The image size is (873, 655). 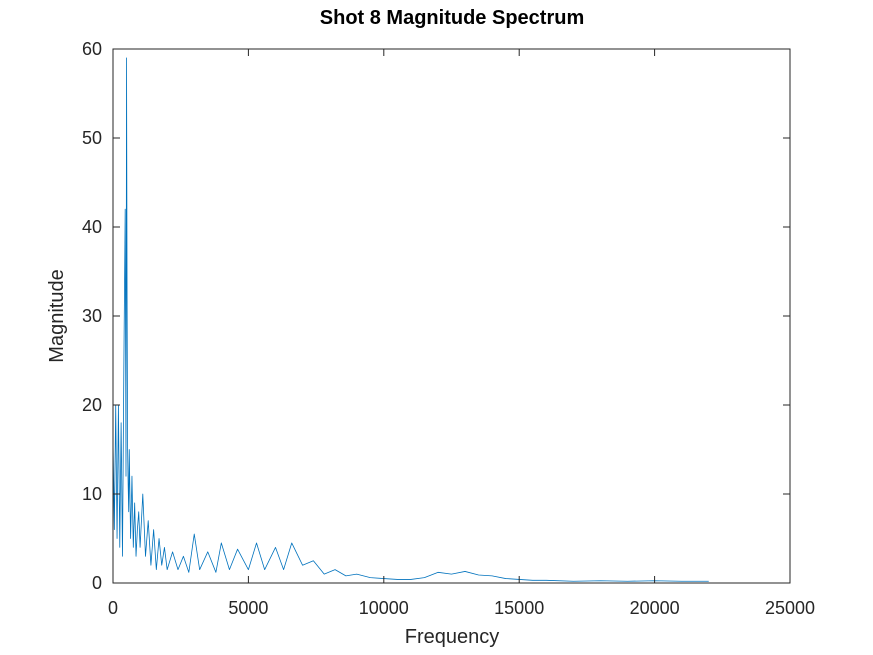 I want to click on y-axis-title: Magnitude, so click(x=57, y=315).